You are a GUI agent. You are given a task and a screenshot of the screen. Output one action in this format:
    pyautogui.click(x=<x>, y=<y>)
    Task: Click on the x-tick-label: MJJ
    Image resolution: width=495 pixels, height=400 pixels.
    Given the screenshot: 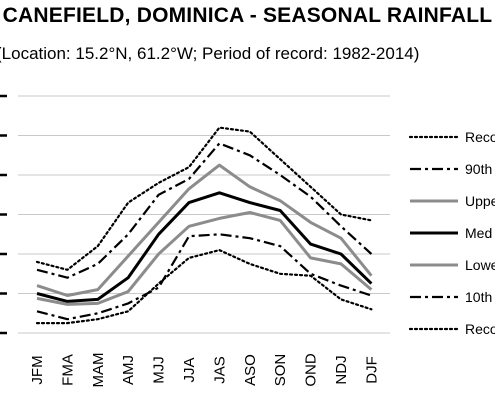 What is the action you would take?
    pyautogui.click(x=159, y=370)
    